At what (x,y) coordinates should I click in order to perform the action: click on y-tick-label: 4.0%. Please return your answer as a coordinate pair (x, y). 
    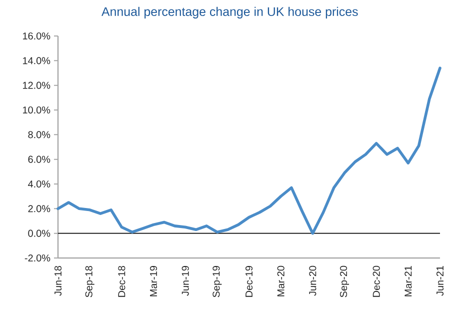
    Looking at the image, I should click on (39, 184).